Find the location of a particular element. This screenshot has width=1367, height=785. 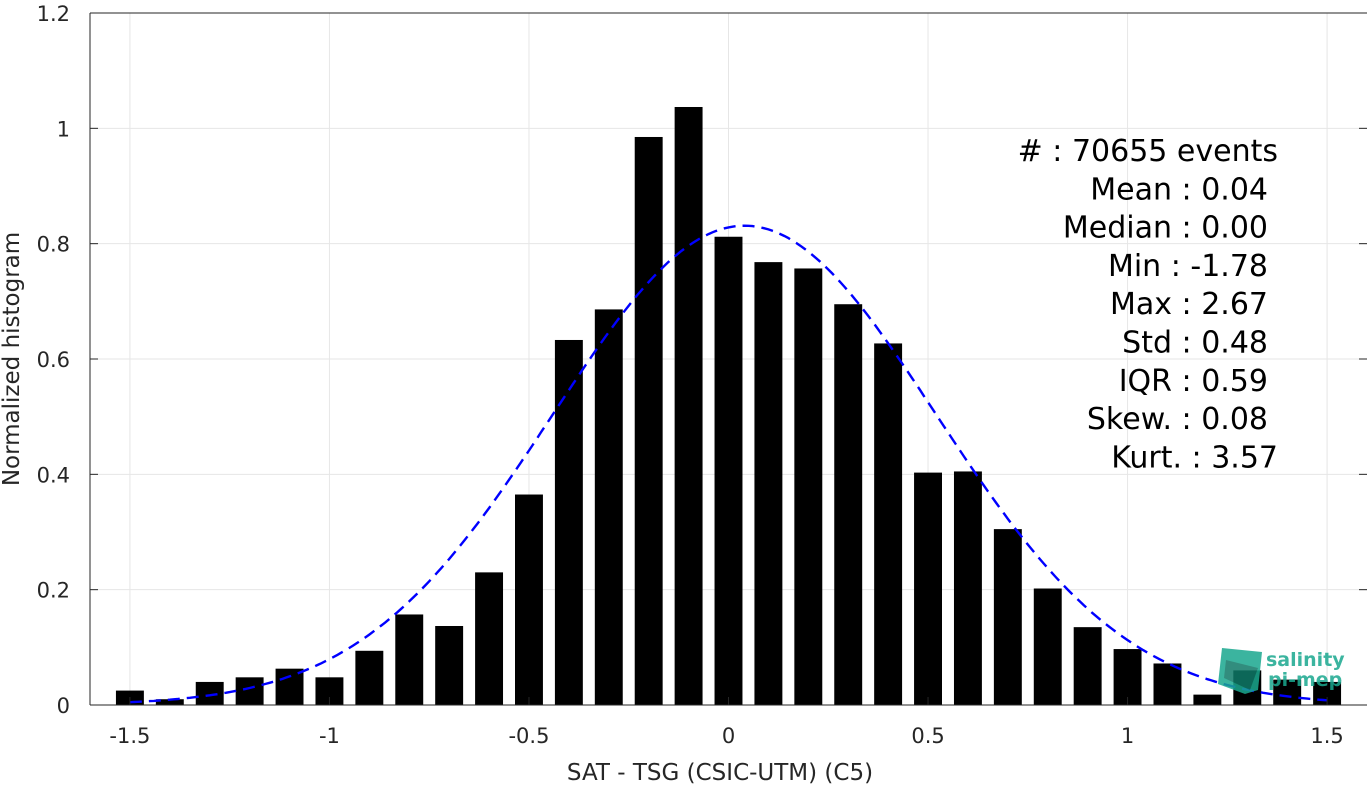

stats-line: Skew. : 0.08 is located at coordinates (1177, 419).